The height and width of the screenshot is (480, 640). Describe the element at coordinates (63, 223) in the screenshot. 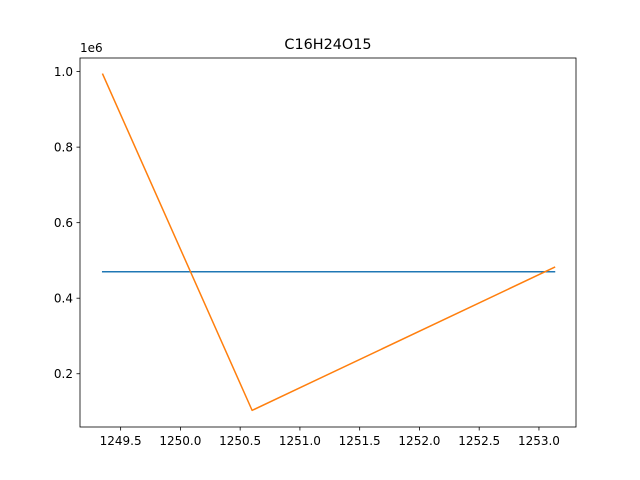

I see `y-tick-label: 0.6` at that location.